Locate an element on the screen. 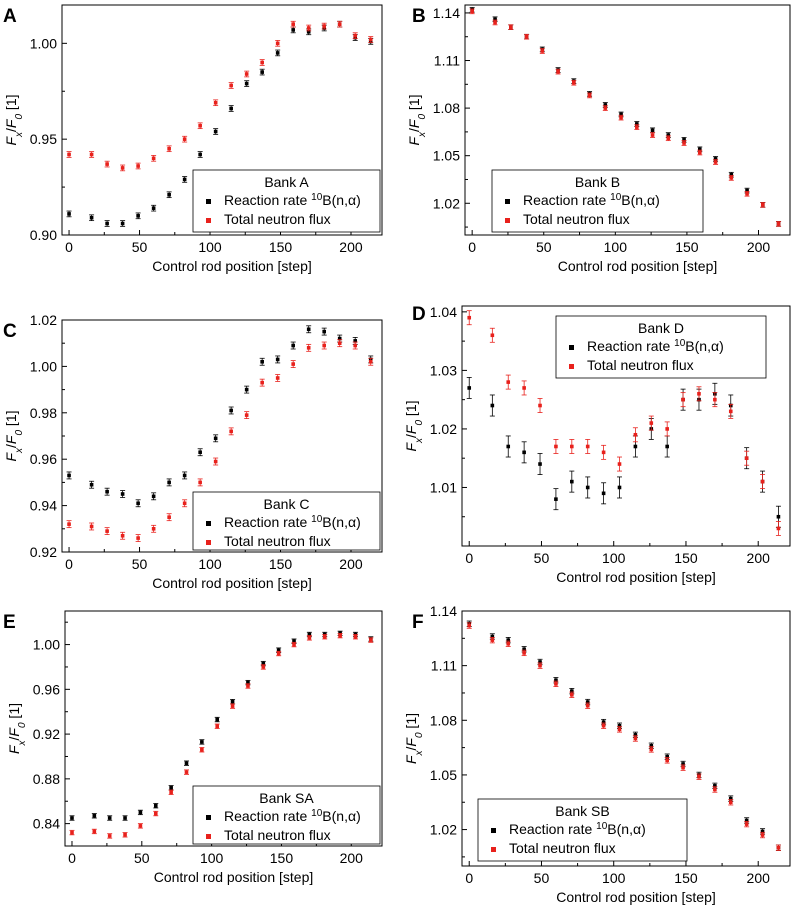 The width and height of the screenshot is (809, 923). y-tick-label: 1.01 is located at coordinates (443, 487).